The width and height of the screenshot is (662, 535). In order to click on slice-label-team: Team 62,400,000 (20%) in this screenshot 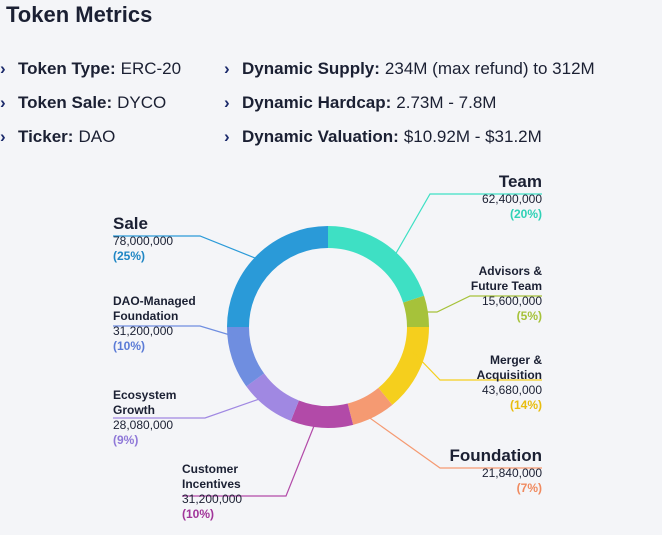, I will do `click(512, 197)`.